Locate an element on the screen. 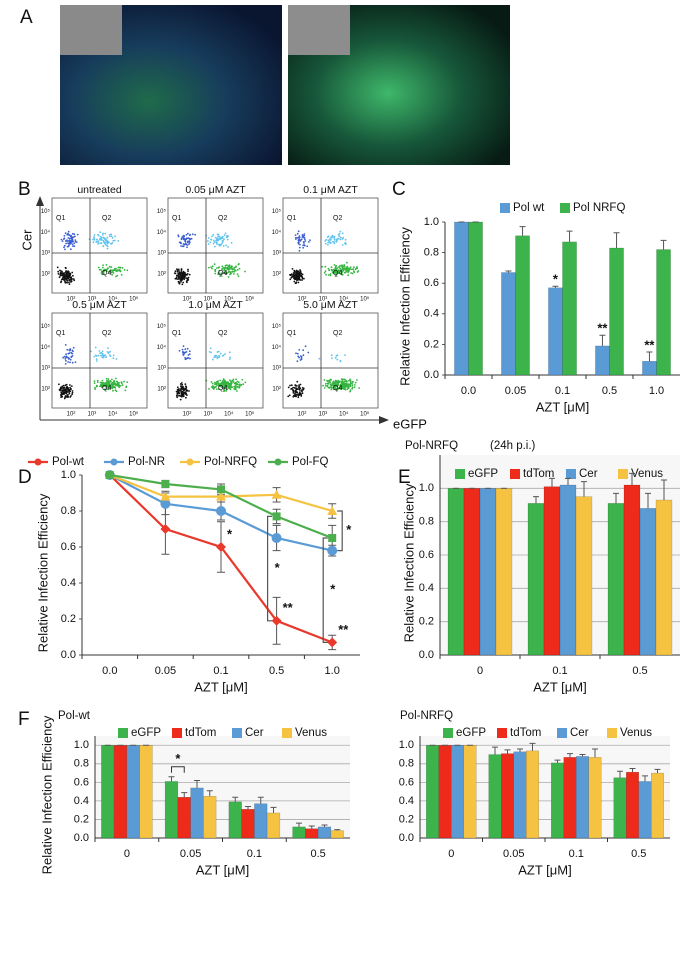 The height and width of the screenshot is (972, 685). flow-tick-label: 10³ is located at coordinates (45, 369).